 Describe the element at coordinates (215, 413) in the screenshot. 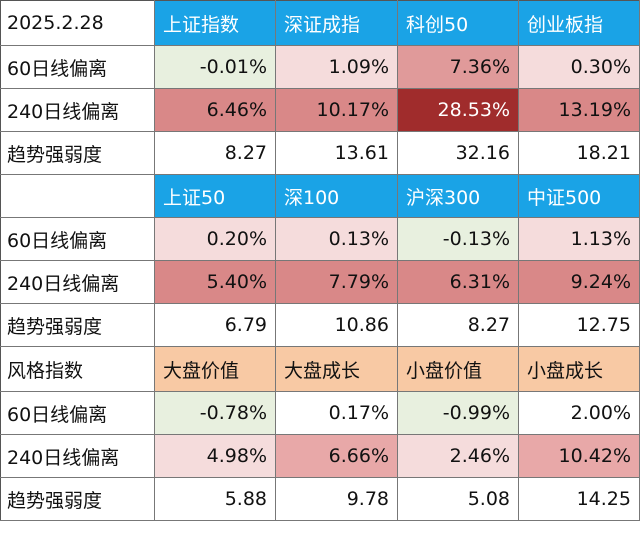

I see `ma60-deviation-value: -0.78%` at that location.